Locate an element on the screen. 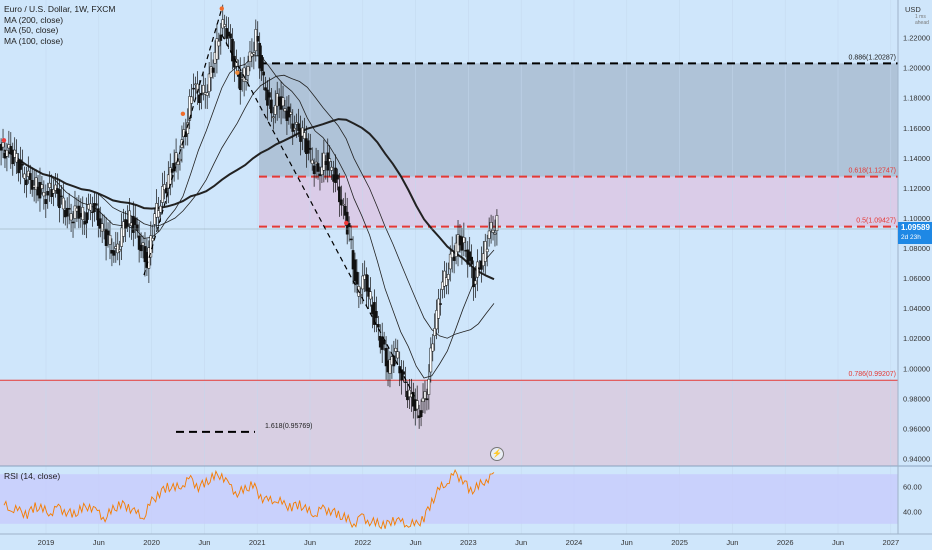 The image size is (932, 550). ma200-label: MA (200, close) is located at coordinates (34, 19).